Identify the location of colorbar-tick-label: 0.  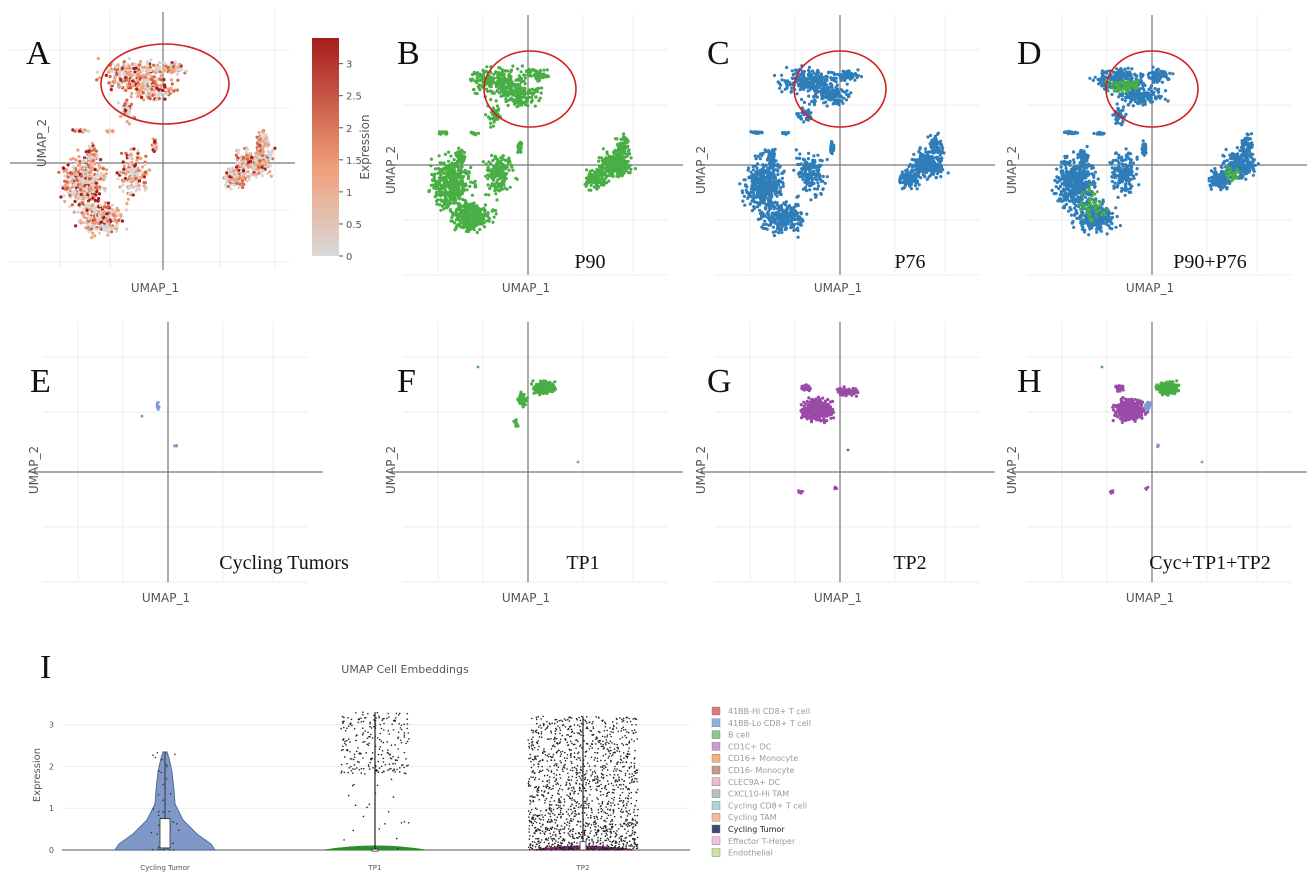
(349, 257).